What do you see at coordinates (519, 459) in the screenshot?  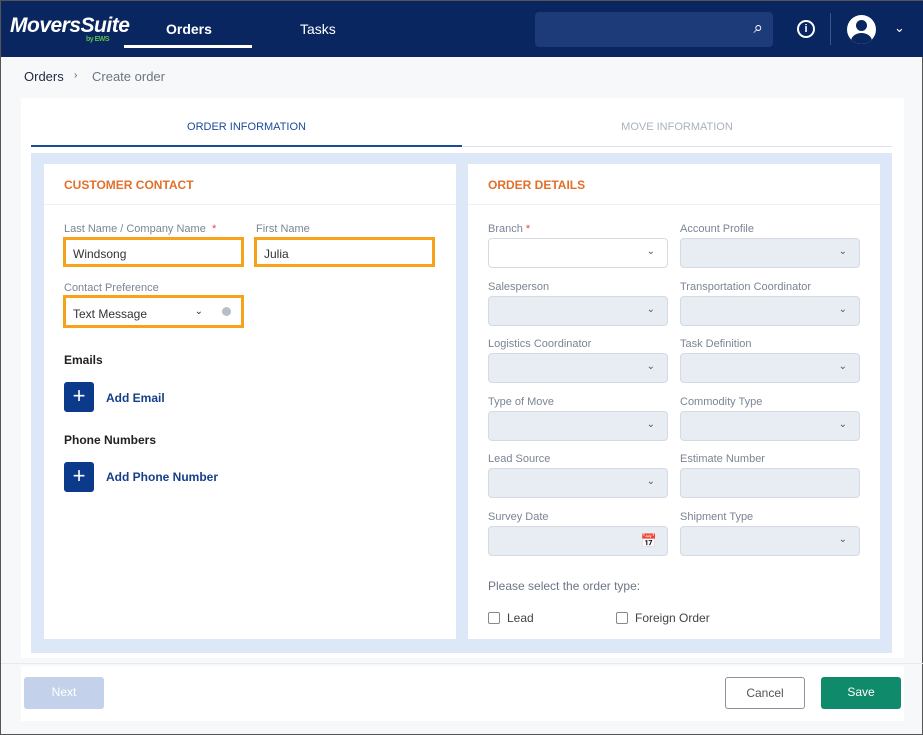 I see `lead-source-label: Lead Source` at bounding box center [519, 459].